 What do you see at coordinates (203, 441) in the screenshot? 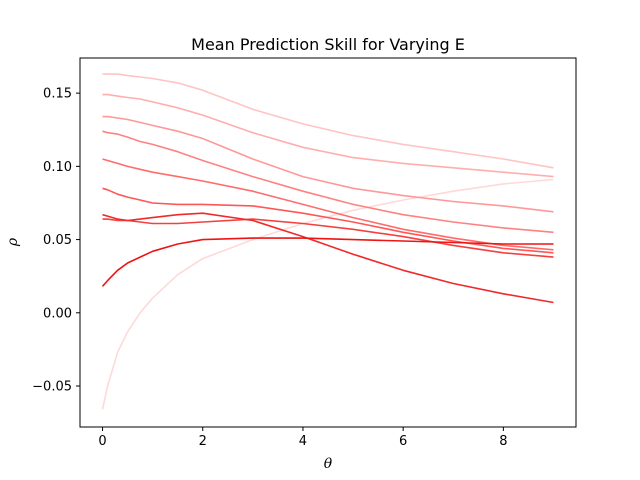
I see `x-tick-label: 2` at bounding box center [203, 441].